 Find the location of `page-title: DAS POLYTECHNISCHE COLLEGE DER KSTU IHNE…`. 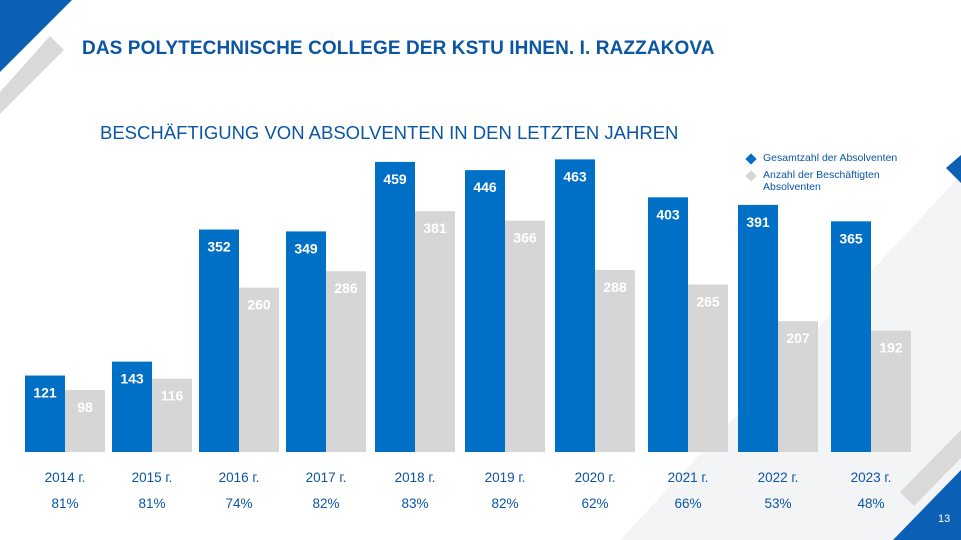

page-title: DAS POLYTECHNISCHE COLLEGE DER KSTU IHNE… is located at coordinates (398, 48).